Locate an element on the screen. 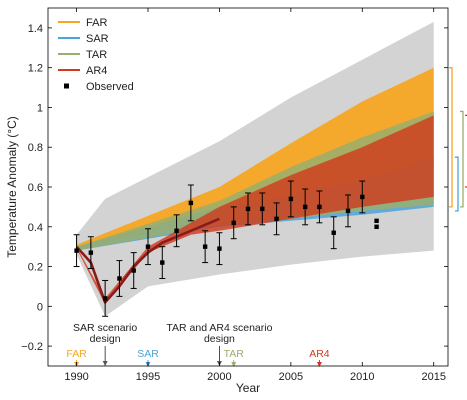 This screenshot has width=467, height=400. bracket-far is located at coordinates (451, 137).